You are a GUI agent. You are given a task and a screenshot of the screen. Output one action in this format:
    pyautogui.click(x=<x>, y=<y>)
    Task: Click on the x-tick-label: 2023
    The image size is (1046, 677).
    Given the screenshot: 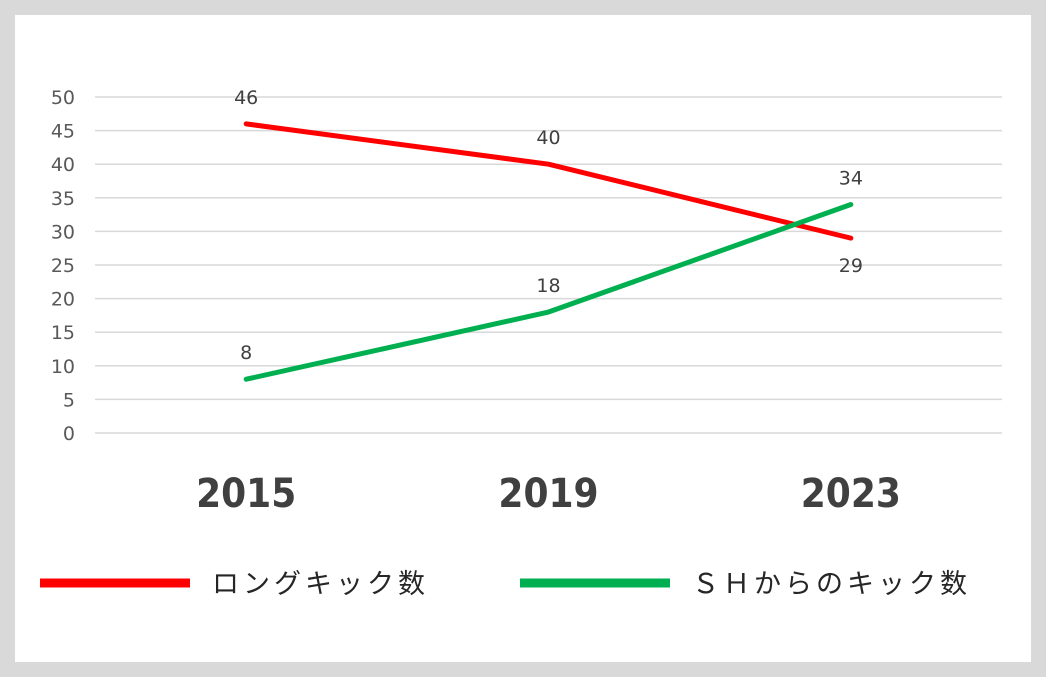 What is the action you would take?
    pyautogui.click(x=851, y=494)
    